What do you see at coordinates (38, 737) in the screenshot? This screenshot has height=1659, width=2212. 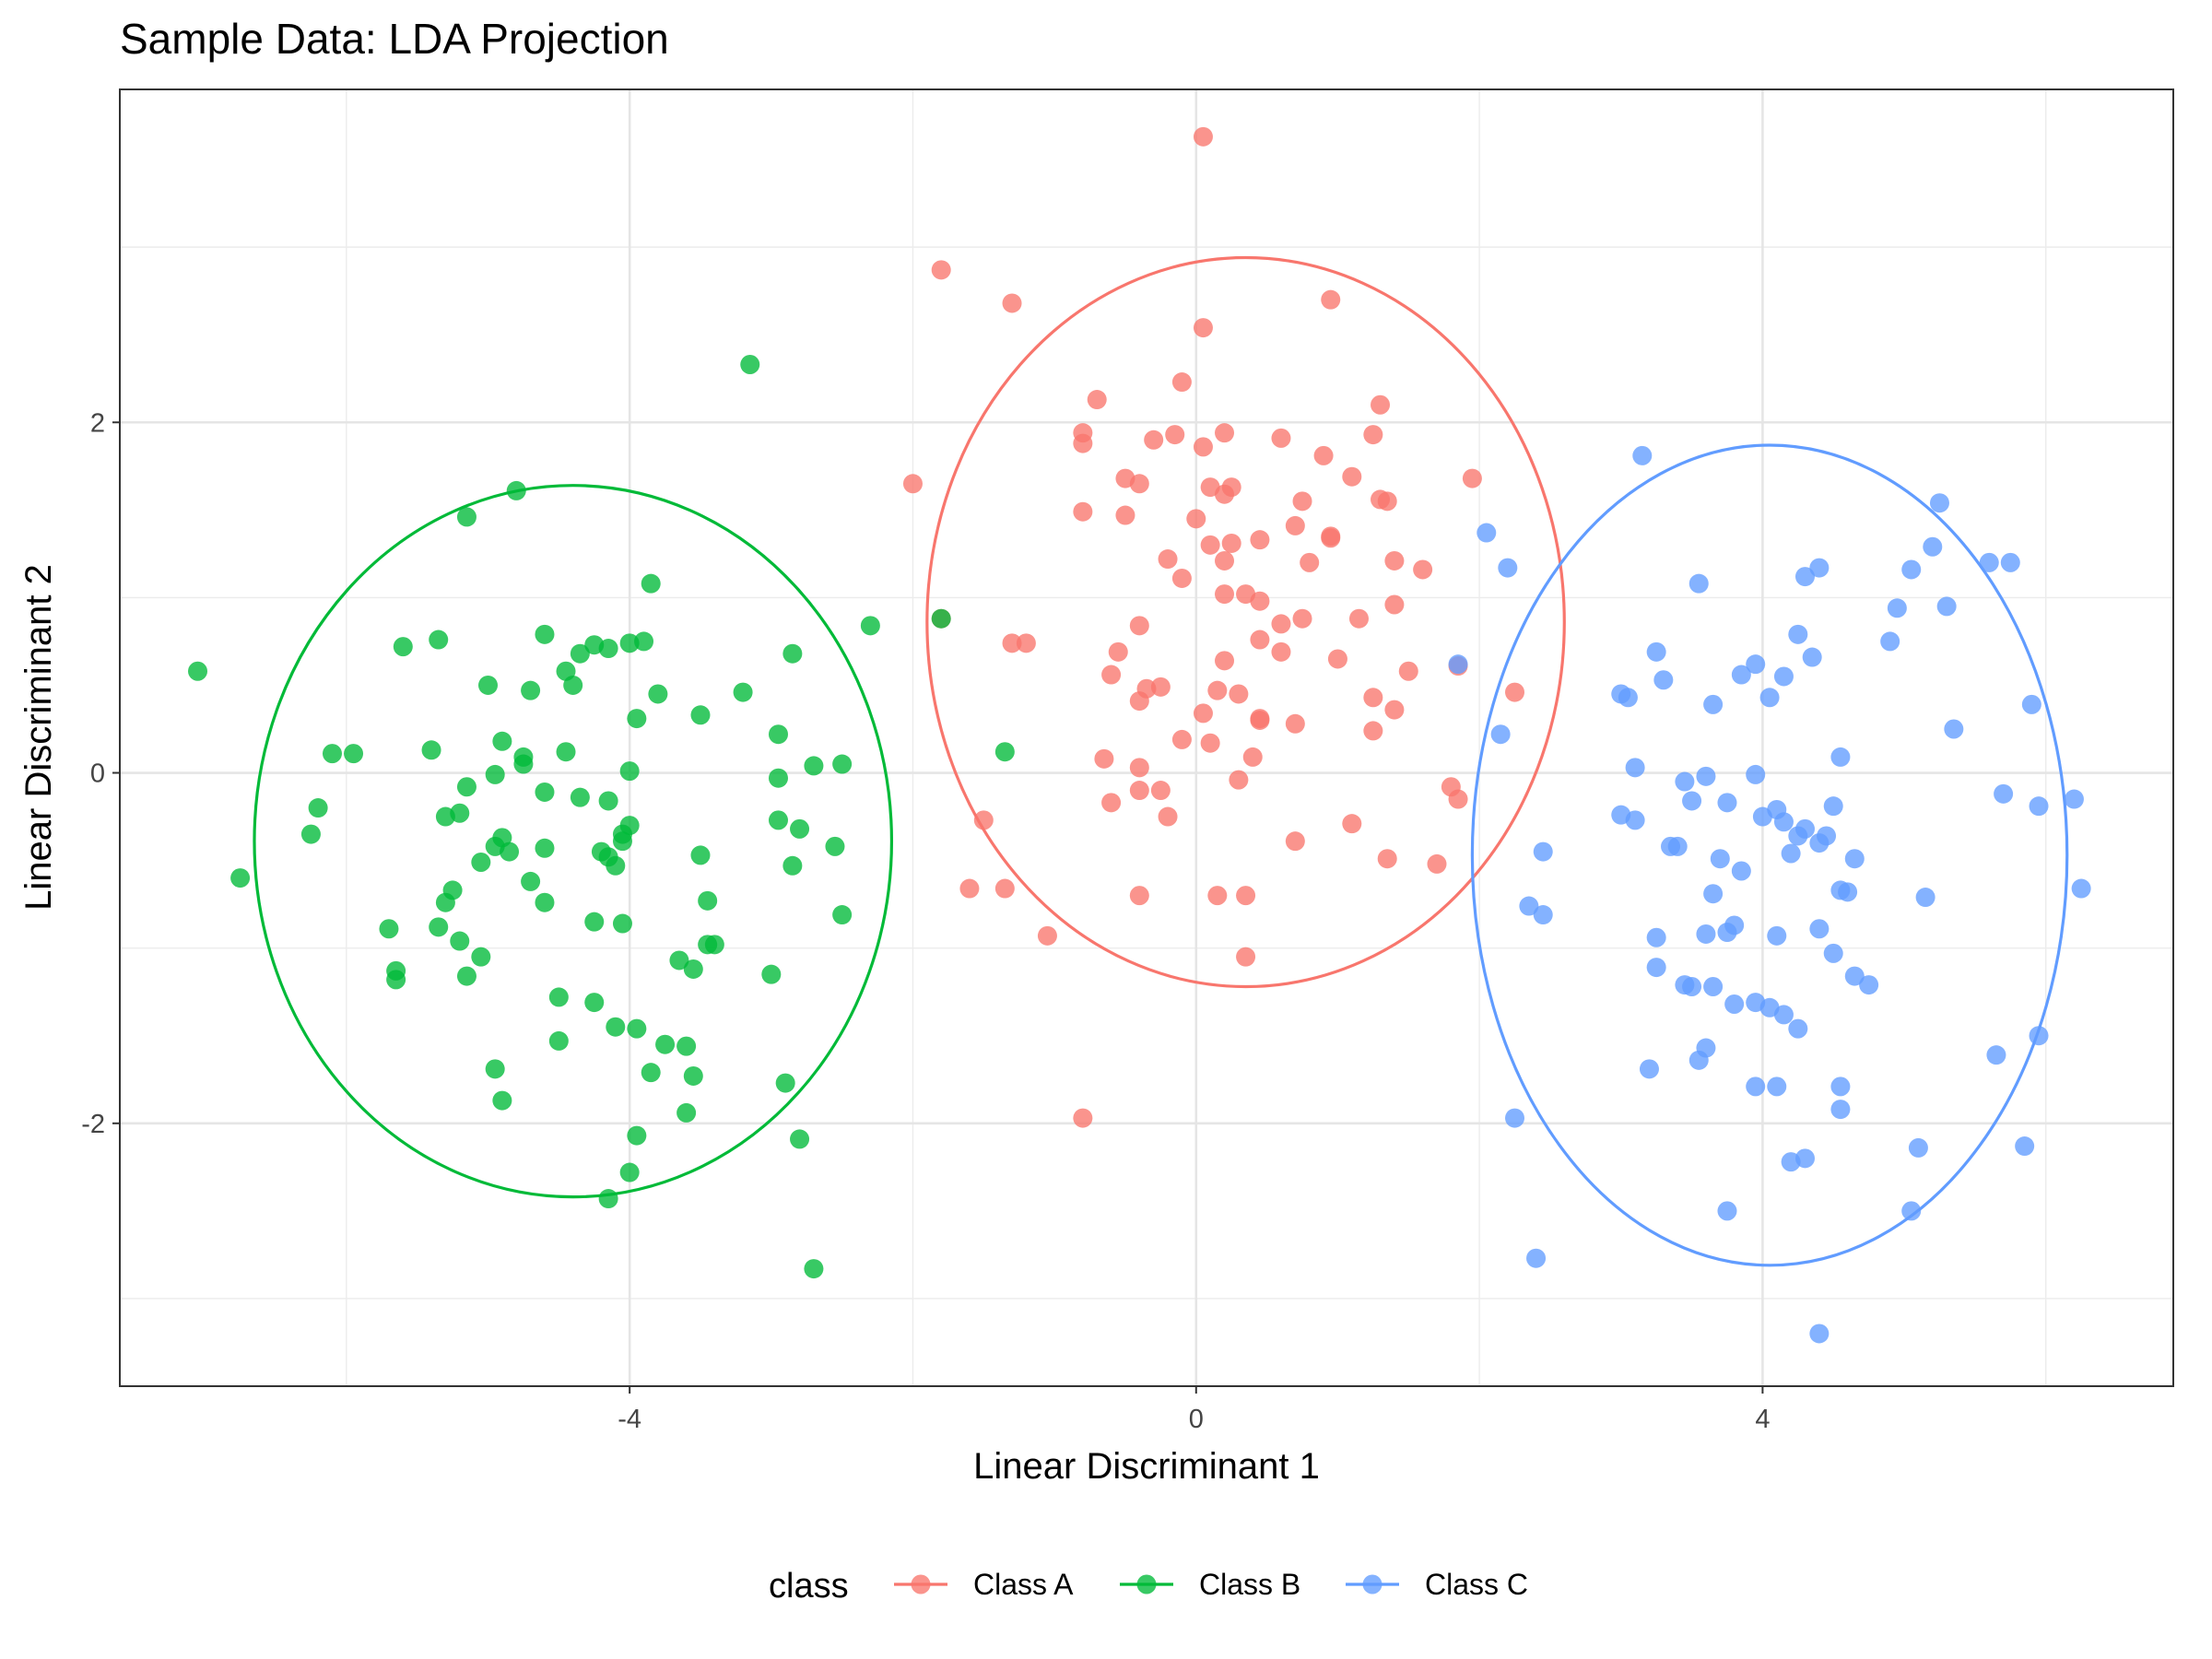 I see `y-axis-title: Linear Discriminant 2` at bounding box center [38, 737].